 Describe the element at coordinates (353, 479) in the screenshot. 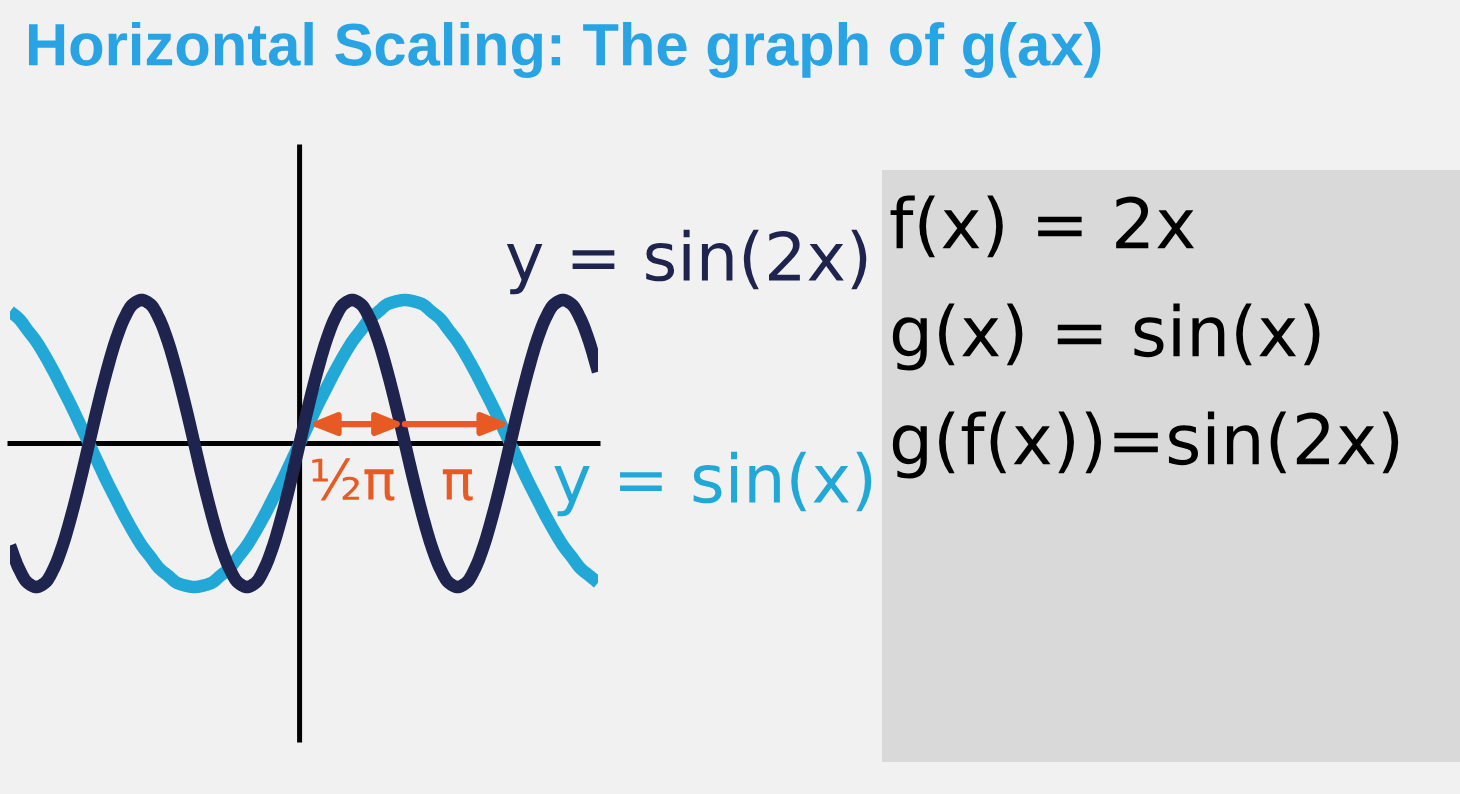

I see `annotation: ½π` at that location.